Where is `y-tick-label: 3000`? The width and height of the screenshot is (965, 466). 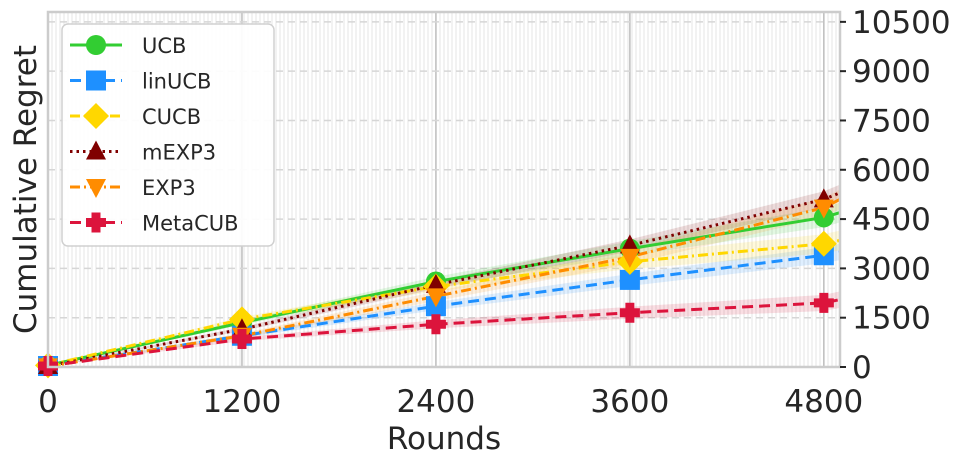
y-tick-label: 3000 is located at coordinates (891, 269).